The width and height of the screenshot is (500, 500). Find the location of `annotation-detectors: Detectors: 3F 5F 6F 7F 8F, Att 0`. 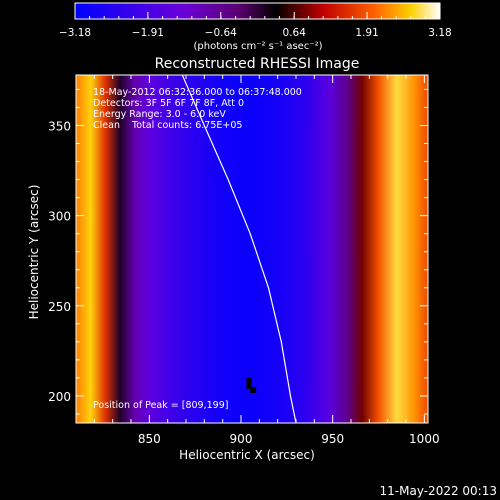

annotation-detectors: Detectors: 3F 5F 6F 7F 8F, Att 0 is located at coordinates (168, 103).